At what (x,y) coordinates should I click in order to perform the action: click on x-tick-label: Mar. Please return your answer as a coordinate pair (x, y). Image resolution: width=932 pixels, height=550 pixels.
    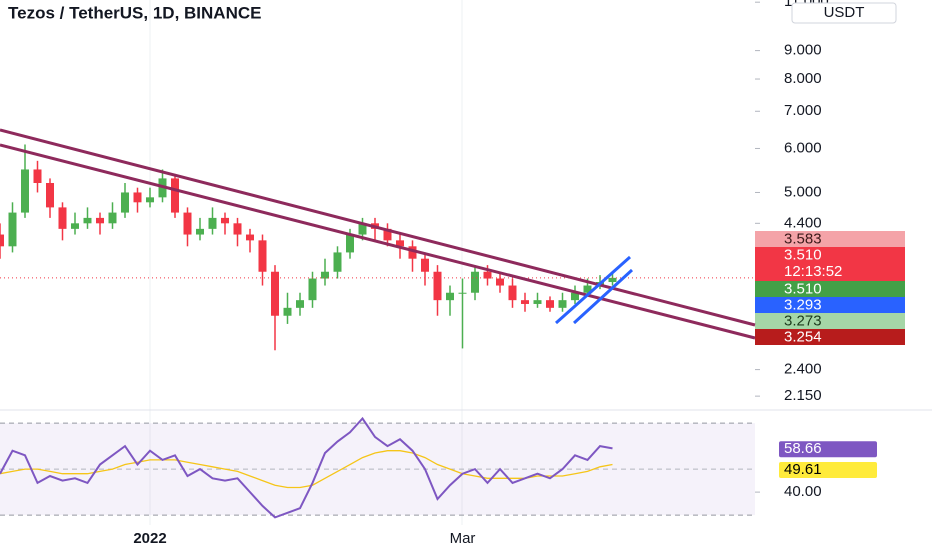
    Looking at the image, I should click on (463, 538).